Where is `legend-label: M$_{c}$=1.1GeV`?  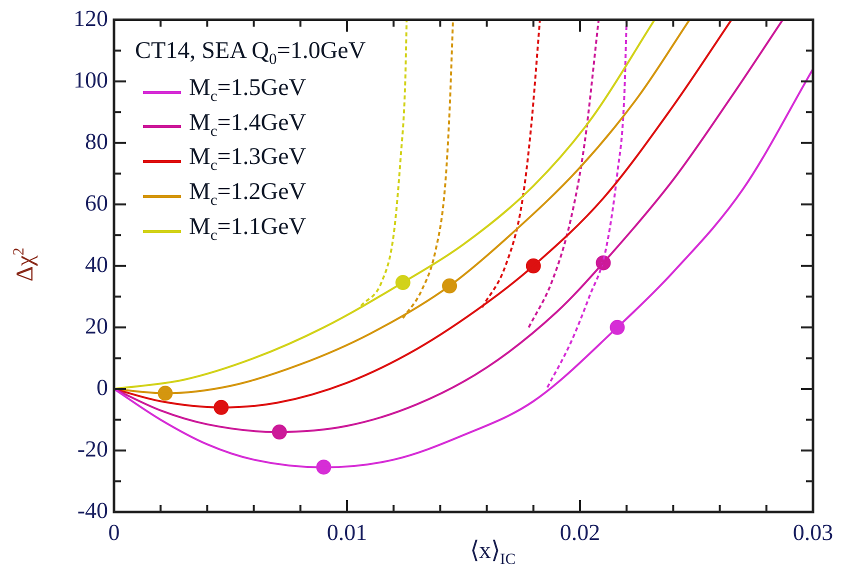 legend-label: M$_{c}$=1.1GeV is located at coordinates (247, 230).